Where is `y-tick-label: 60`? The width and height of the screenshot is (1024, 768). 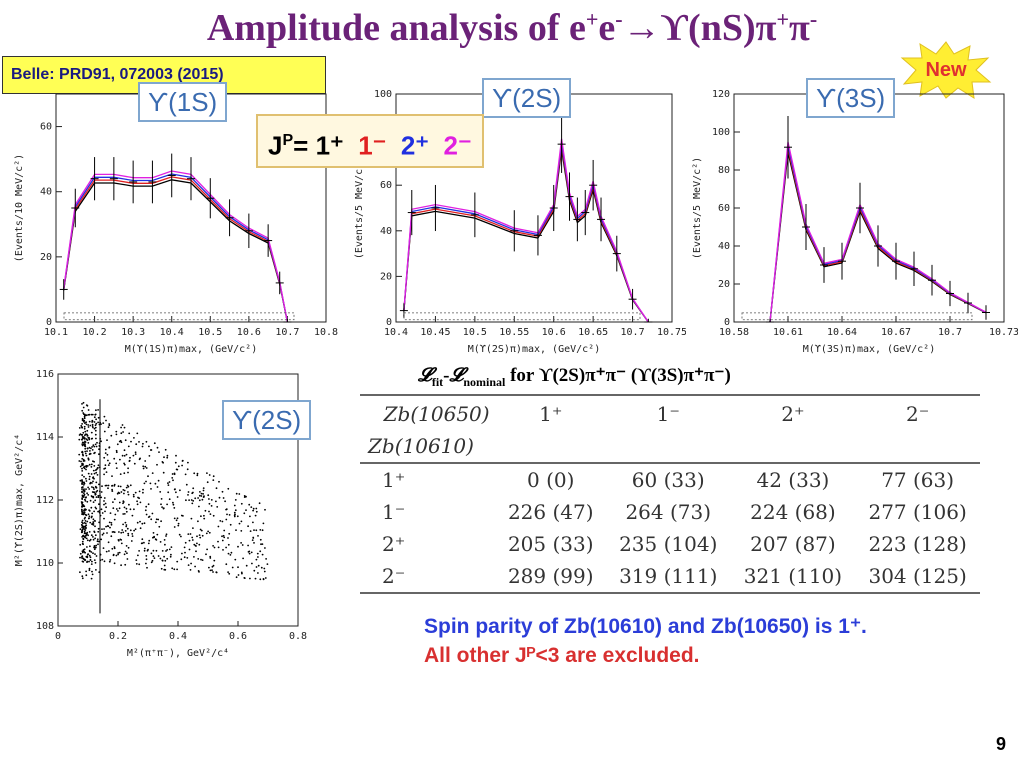 y-tick-label: 60 is located at coordinates (724, 208).